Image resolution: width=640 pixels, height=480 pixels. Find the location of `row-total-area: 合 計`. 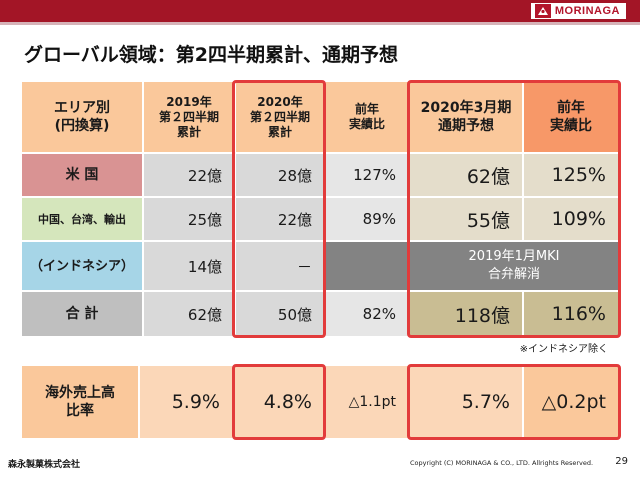

row-total-area: 合 計 is located at coordinates (82, 314).